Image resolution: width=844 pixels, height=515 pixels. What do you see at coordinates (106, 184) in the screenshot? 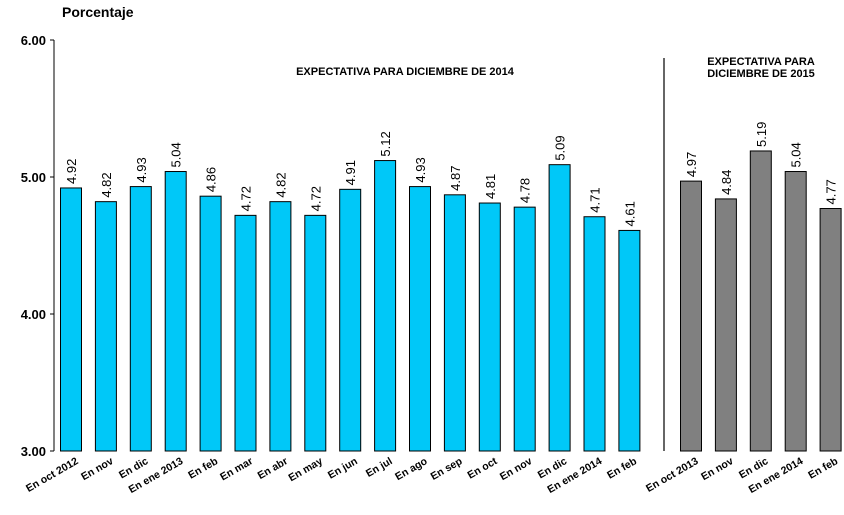
I see `bar-value-label-p0-1: 4.82` at bounding box center [106, 184].